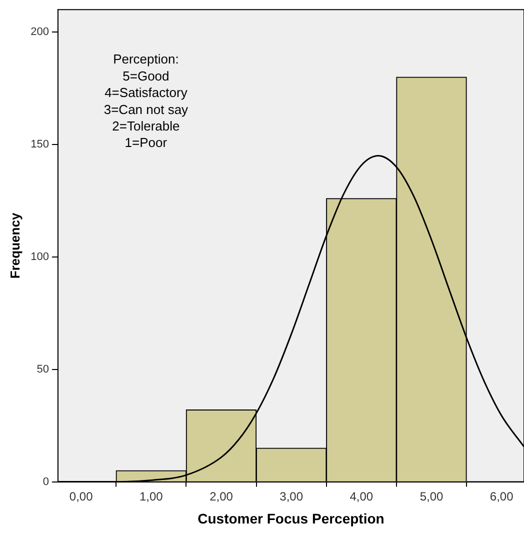  What do you see at coordinates (45, 482) in the screenshot?
I see `y-tick-label: 0` at bounding box center [45, 482].